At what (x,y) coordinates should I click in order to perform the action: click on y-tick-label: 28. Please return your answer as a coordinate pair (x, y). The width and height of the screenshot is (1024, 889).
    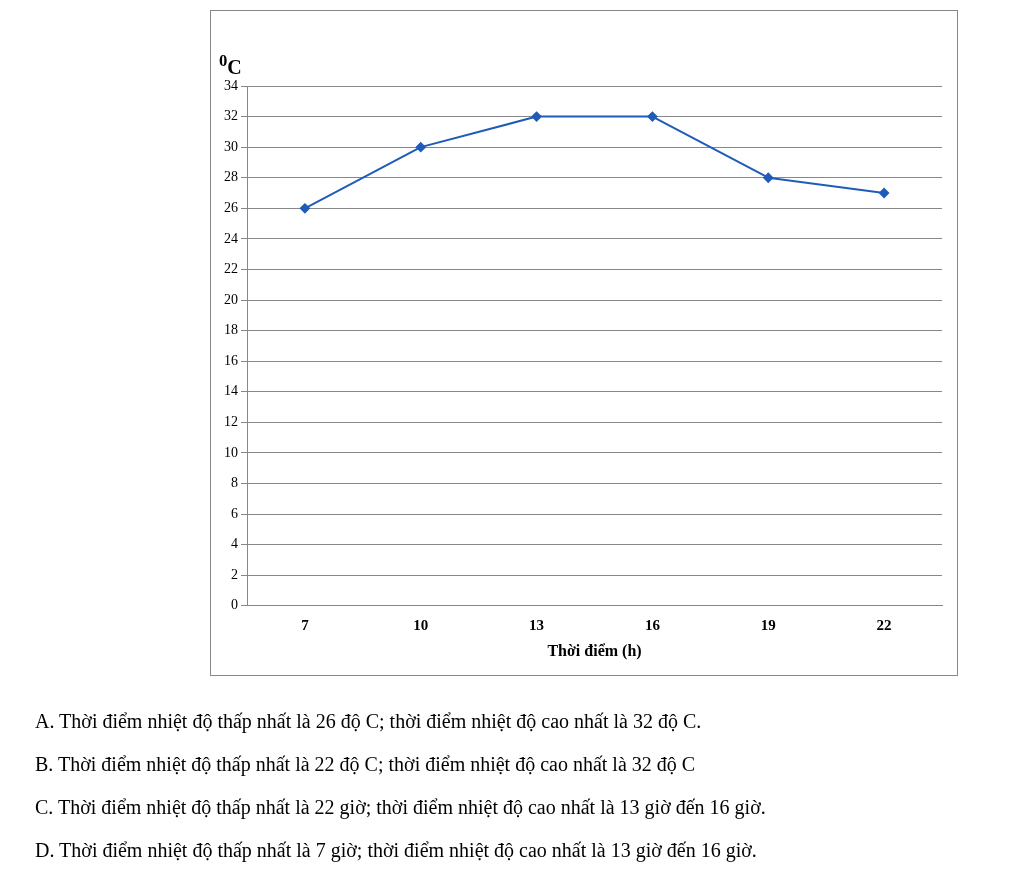
    Looking at the image, I should click on (231, 177).